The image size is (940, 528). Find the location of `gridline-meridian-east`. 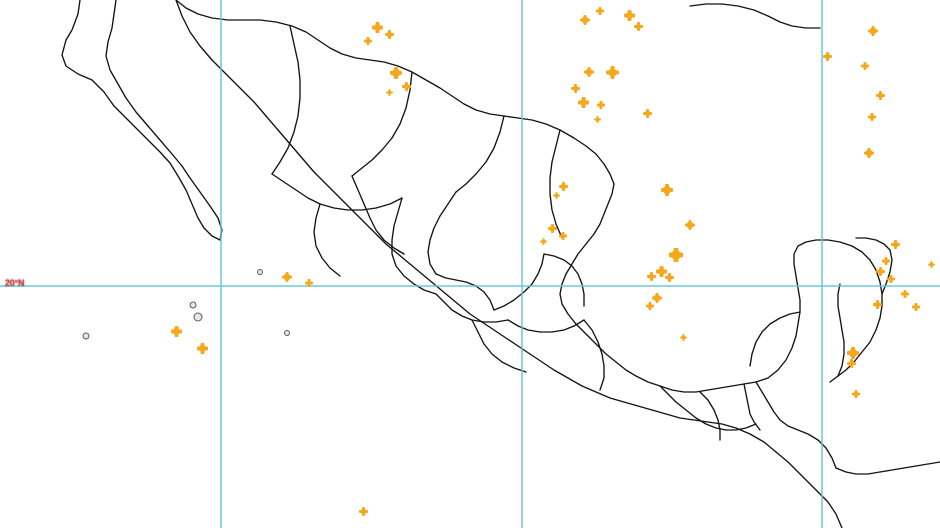

gridline-meridian-east is located at coordinates (822, 264).